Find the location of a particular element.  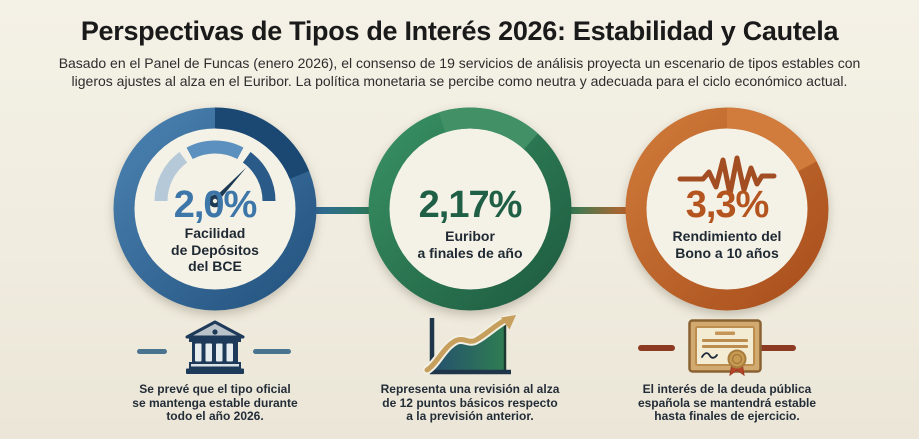

dash-left-blue is located at coordinates (152, 351).